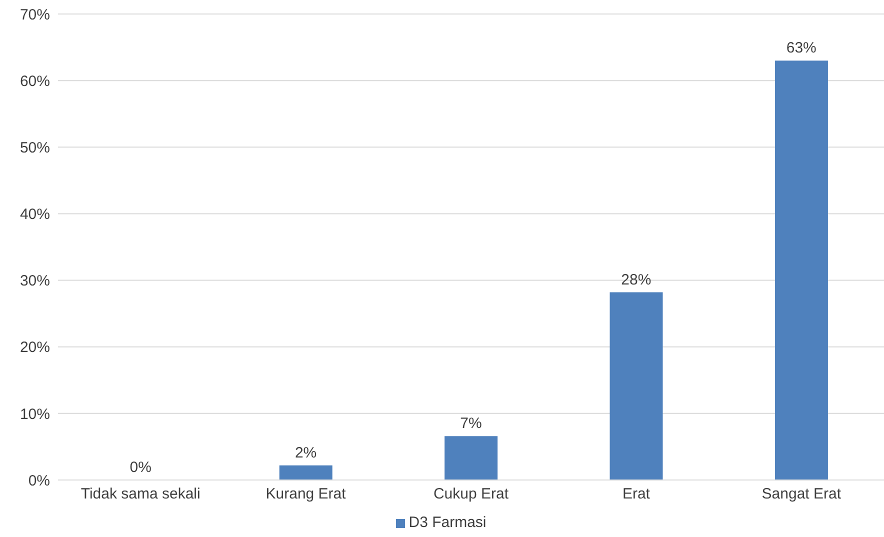 Image resolution: width=884 pixels, height=537 pixels. Describe the element at coordinates (801, 48) in the screenshot. I see `data-label: 63%` at that location.